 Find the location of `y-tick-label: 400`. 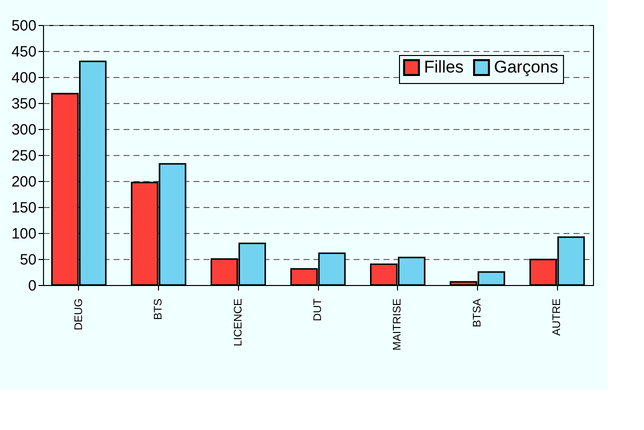

y-tick-label: 400 is located at coordinates (23, 78).